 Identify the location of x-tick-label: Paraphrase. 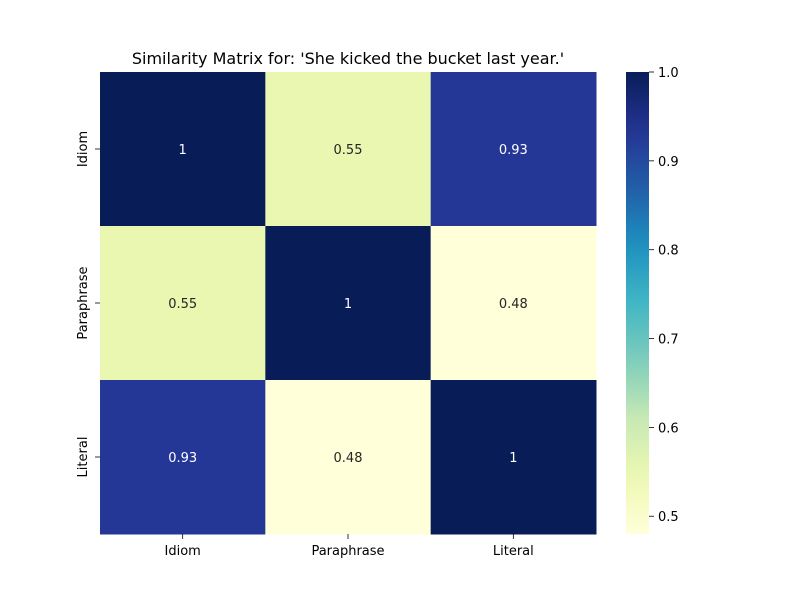
(347, 551).